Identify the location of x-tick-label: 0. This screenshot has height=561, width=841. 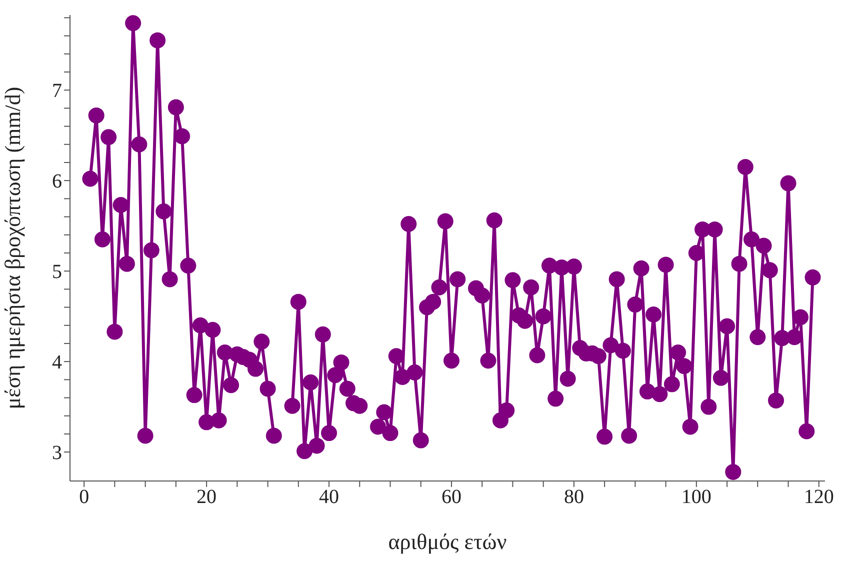
(84, 497).